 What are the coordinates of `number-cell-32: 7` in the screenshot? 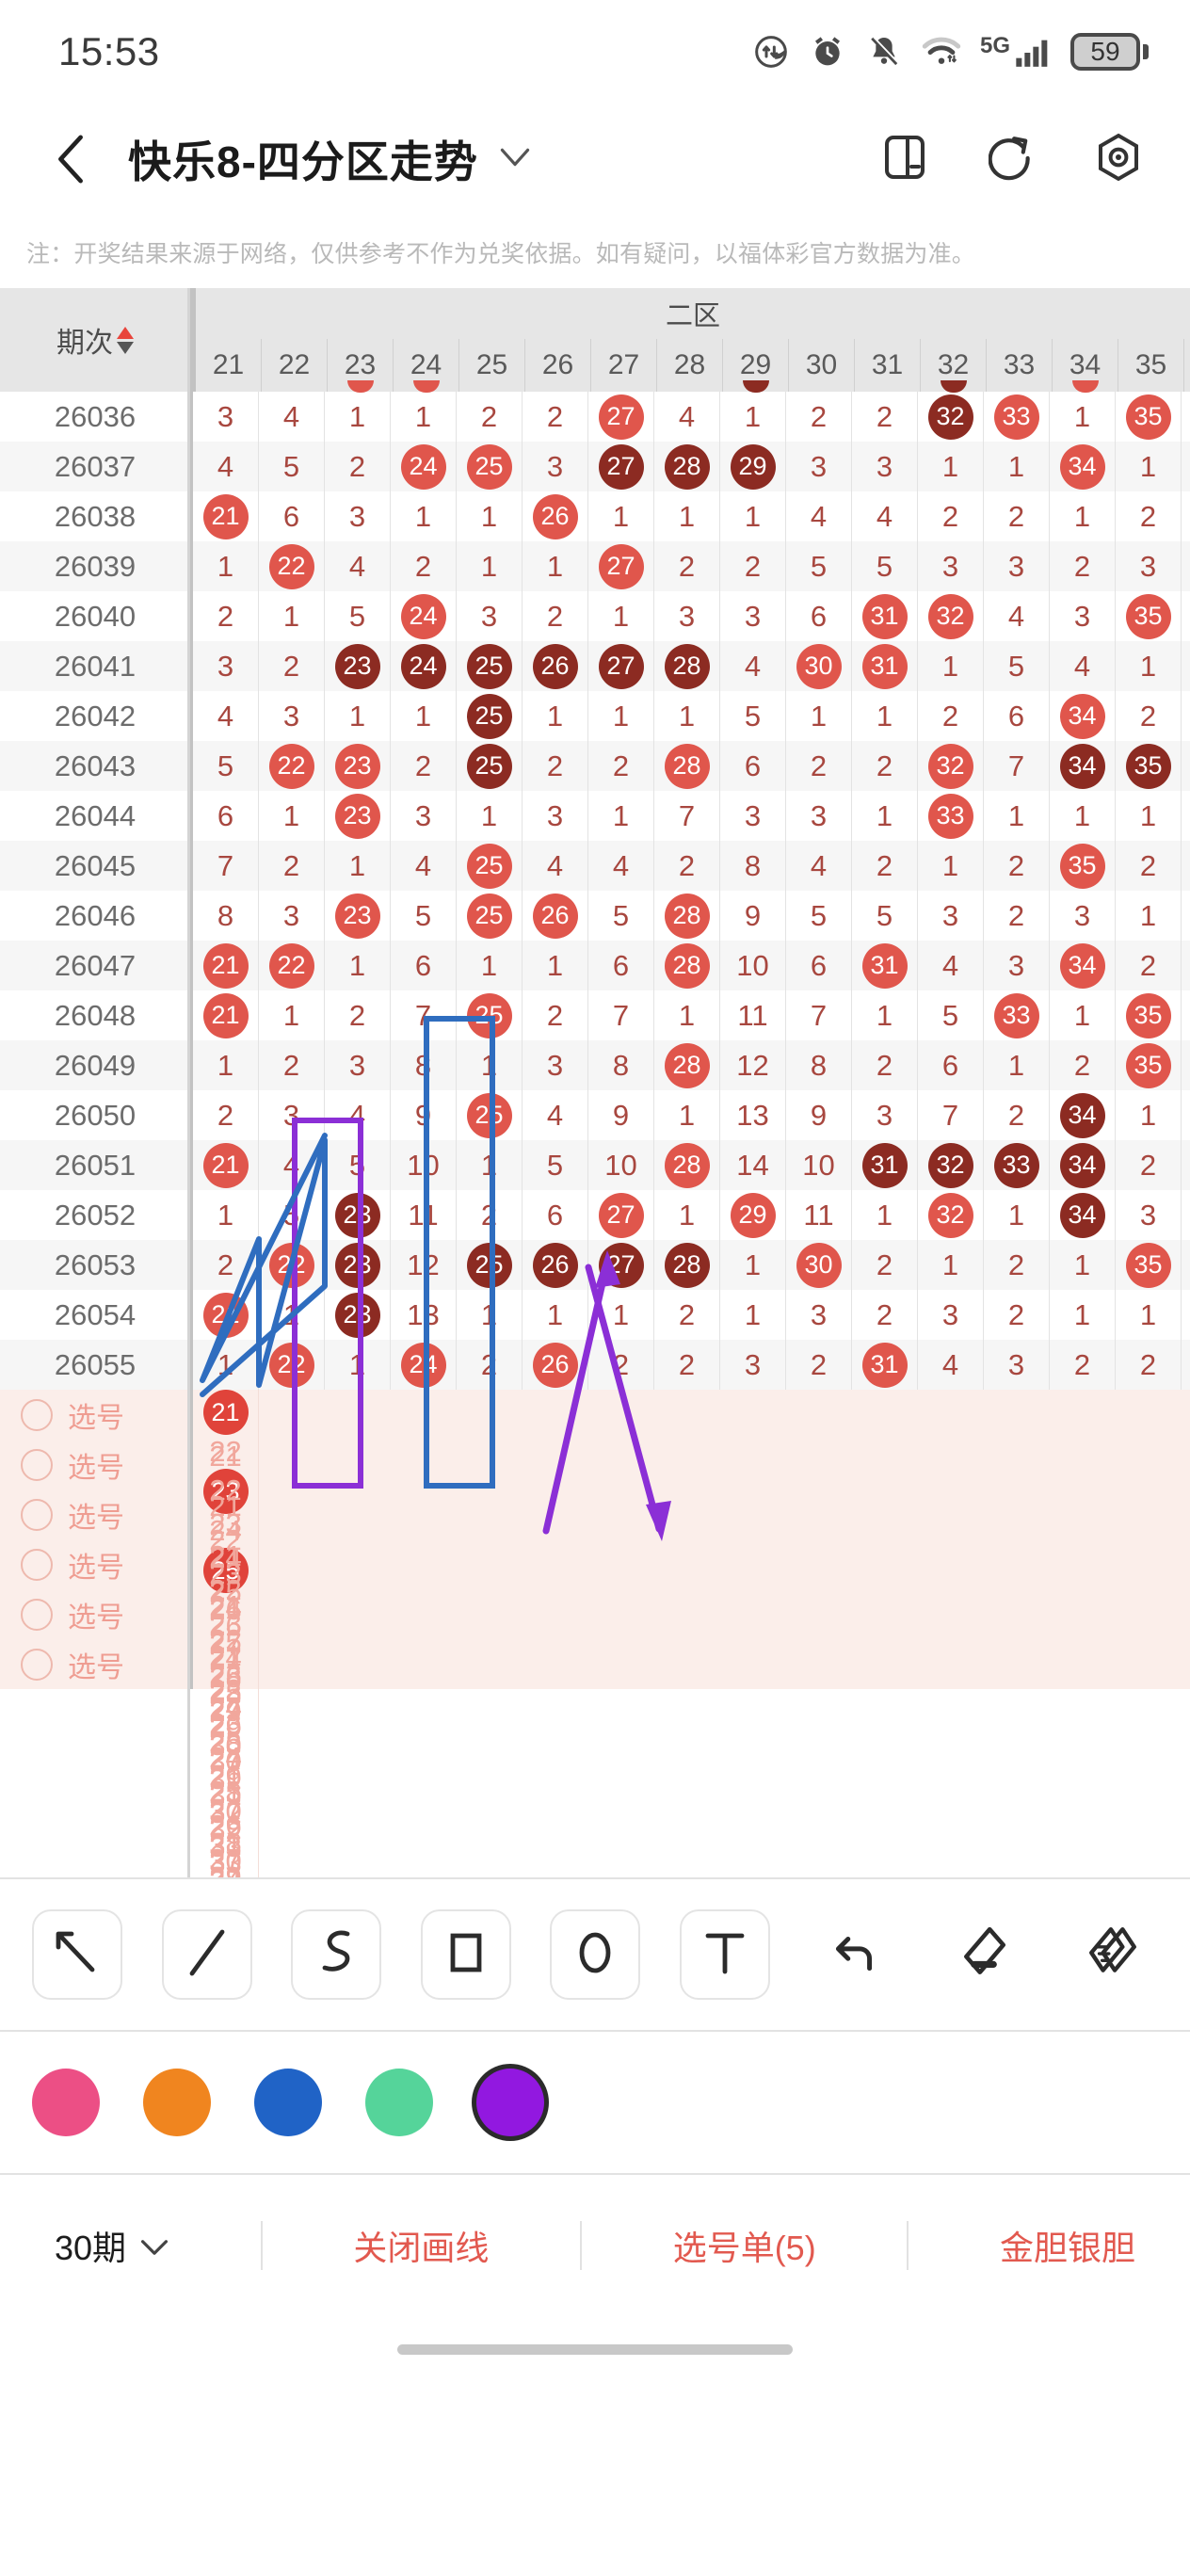 It's located at (951, 1115).